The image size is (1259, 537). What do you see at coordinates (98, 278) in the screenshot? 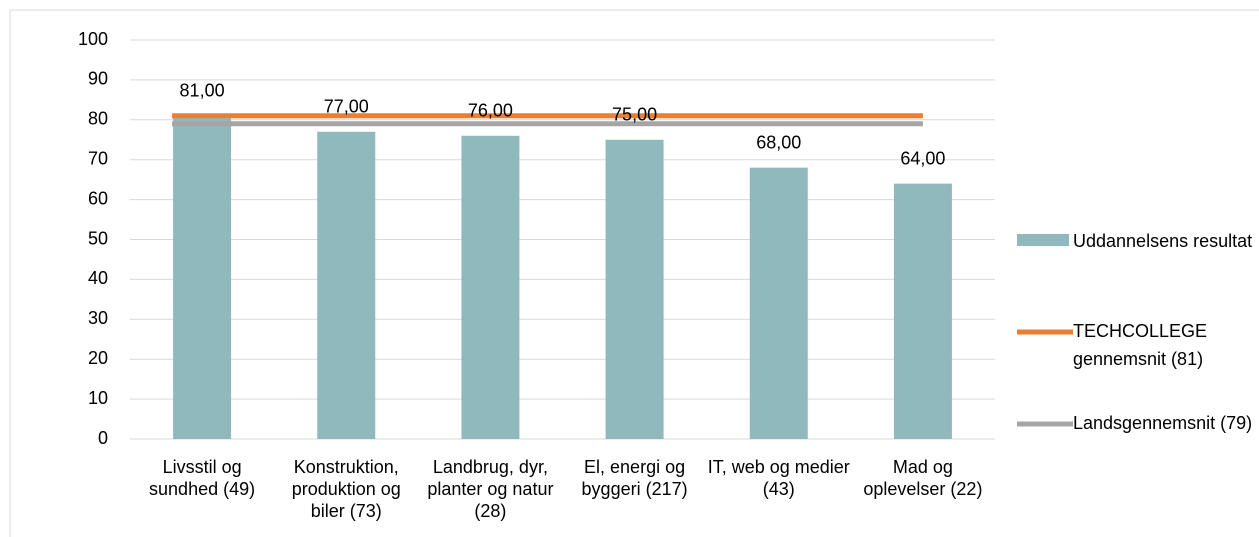
I see `y-tick-label: 40` at bounding box center [98, 278].